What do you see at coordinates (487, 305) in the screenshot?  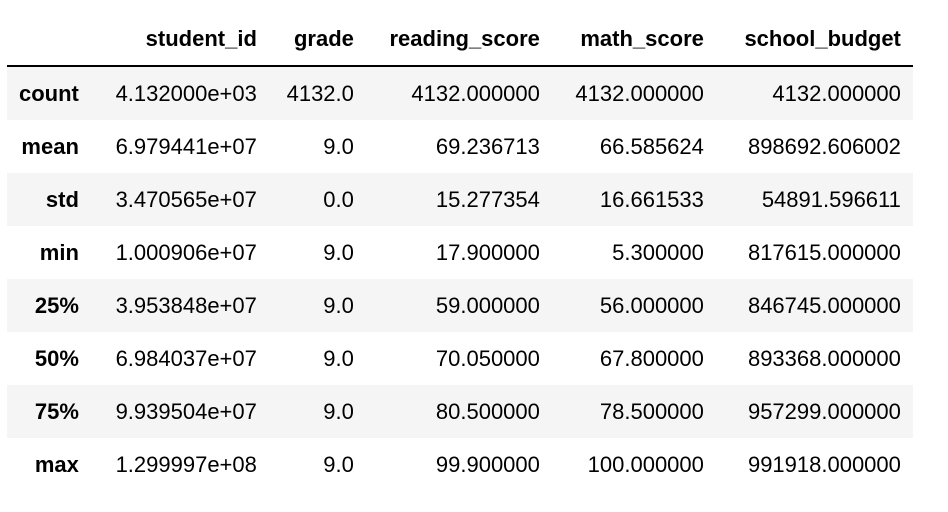 I see `table-cell: 59.000000` at bounding box center [487, 305].